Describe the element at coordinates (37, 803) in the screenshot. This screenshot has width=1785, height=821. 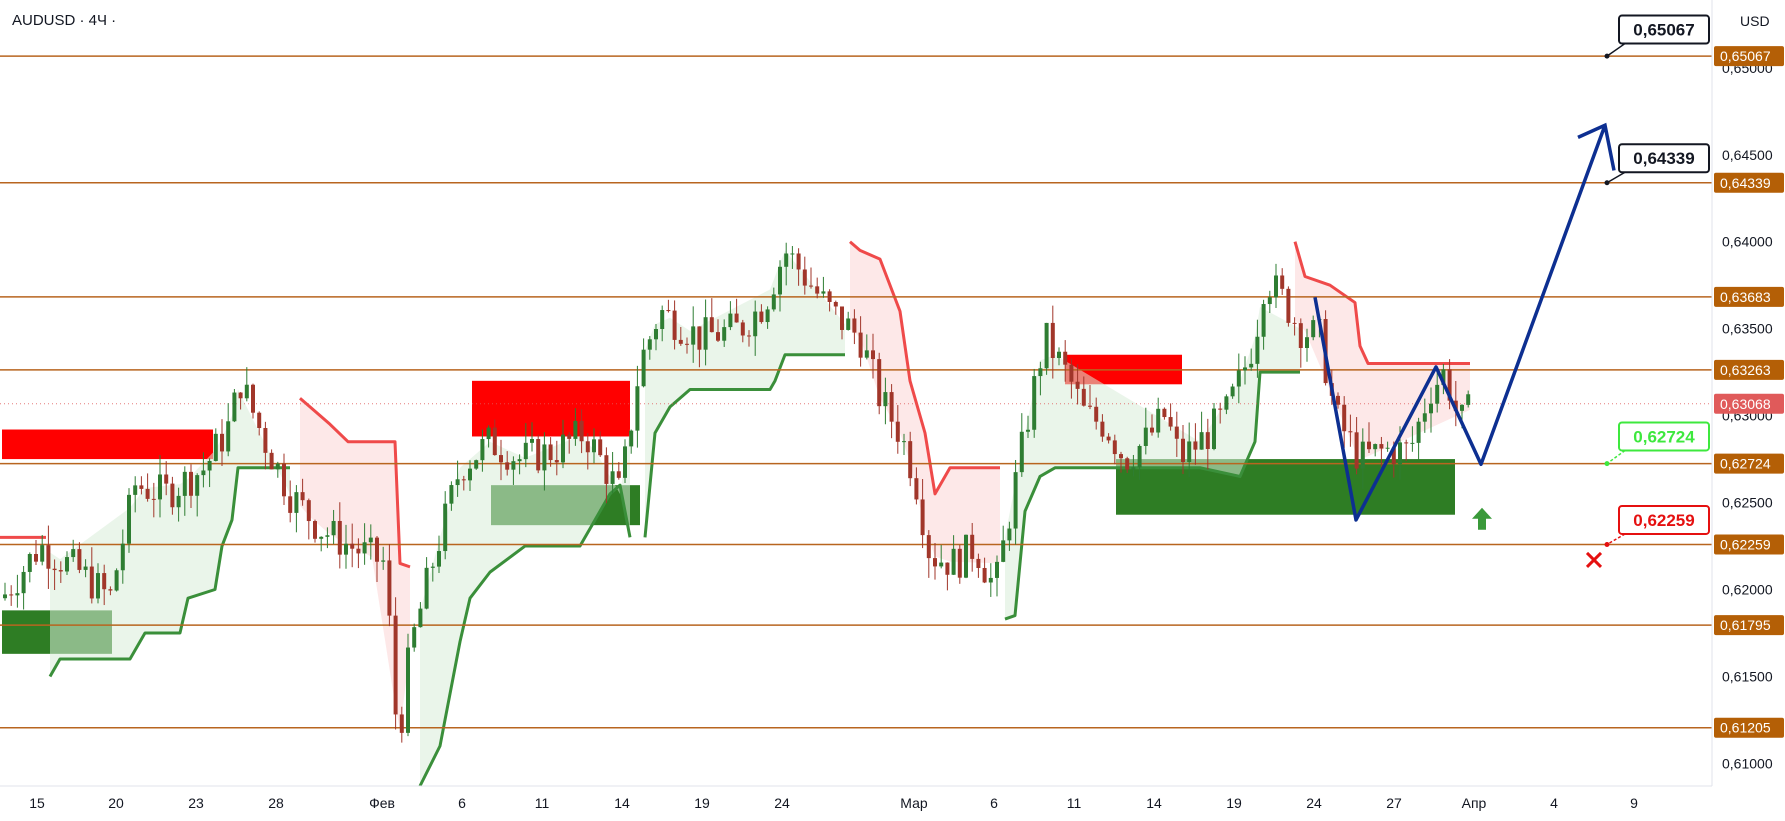
I see `x-tick-label: 15` at that location.